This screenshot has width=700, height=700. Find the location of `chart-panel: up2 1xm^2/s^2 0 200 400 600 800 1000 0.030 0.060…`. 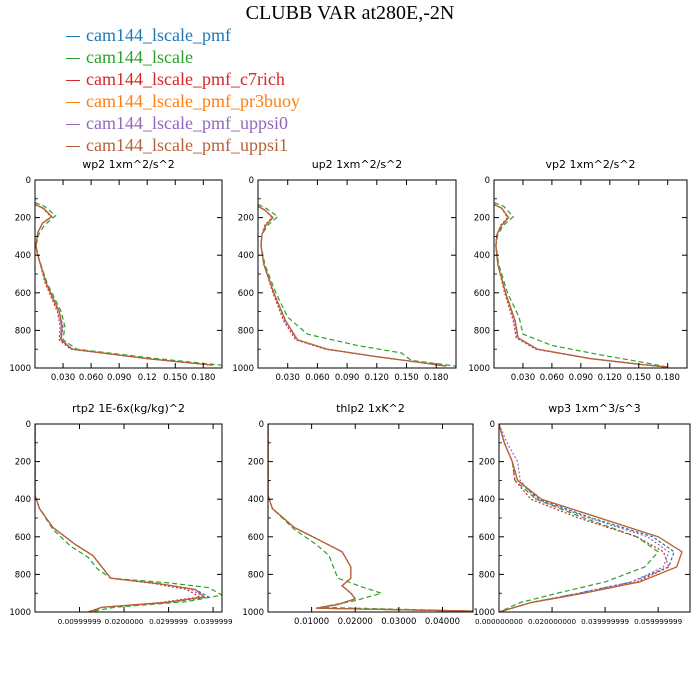

chart-panel: up2 1xm^2/s^2 0 200 400 600 800 1000 0.030 0.060… is located at coordinates (344, 270).